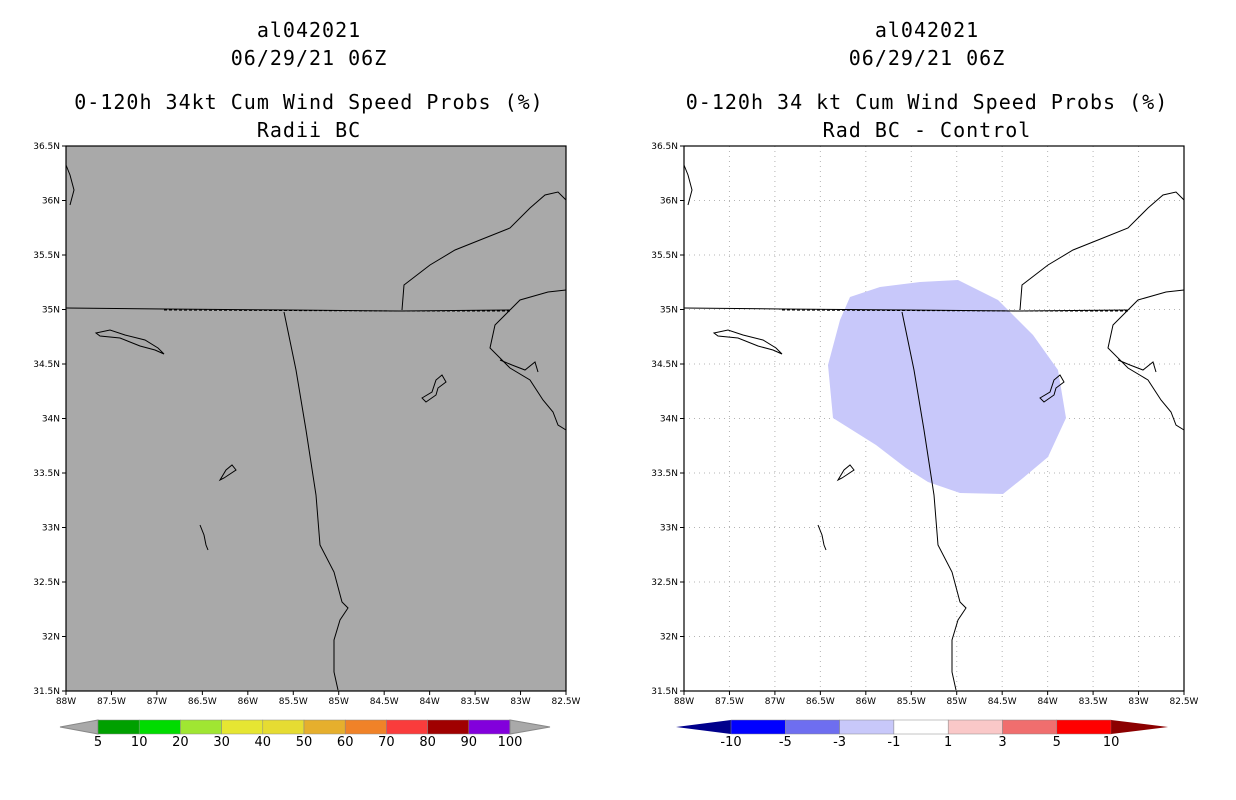 This screenshot has height=800, width=1236. What do you see at coordinates (427, 742) in the screenshot?
I see `colorbar-label: 80` at bounding box center [427, 742].